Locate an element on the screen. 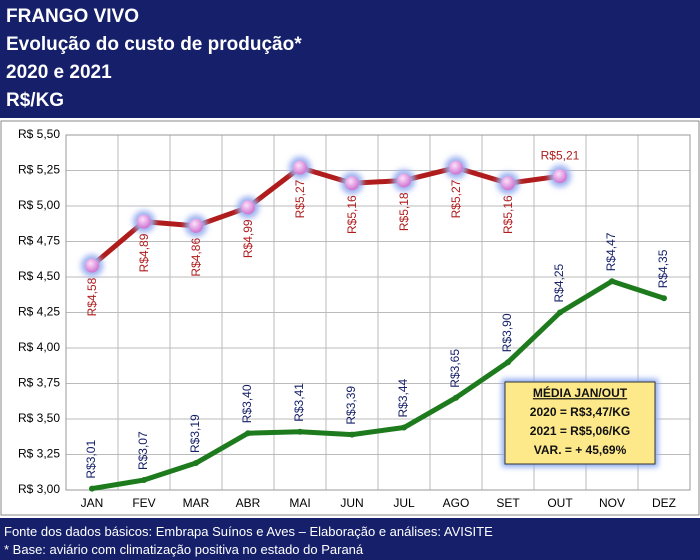 The image size is (700, 560). value-label: R$5,18 is located at coordinates (404, 211).